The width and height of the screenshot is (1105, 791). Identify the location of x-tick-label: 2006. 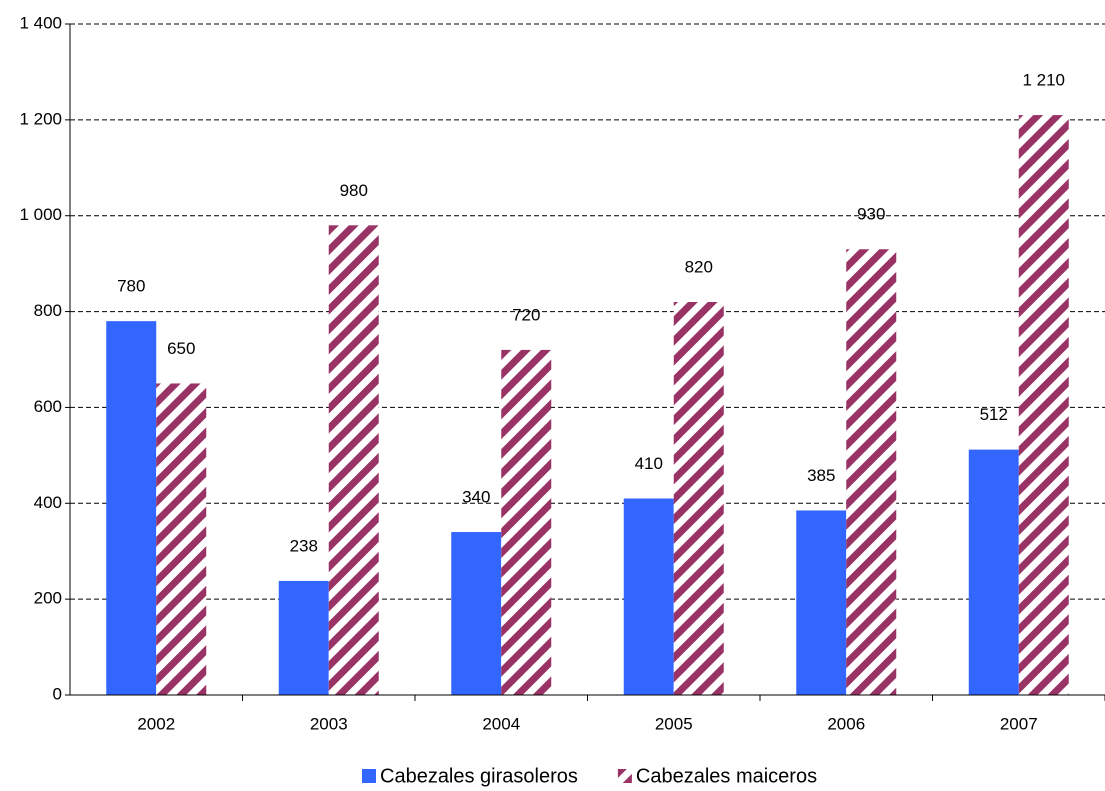
(846, 723).